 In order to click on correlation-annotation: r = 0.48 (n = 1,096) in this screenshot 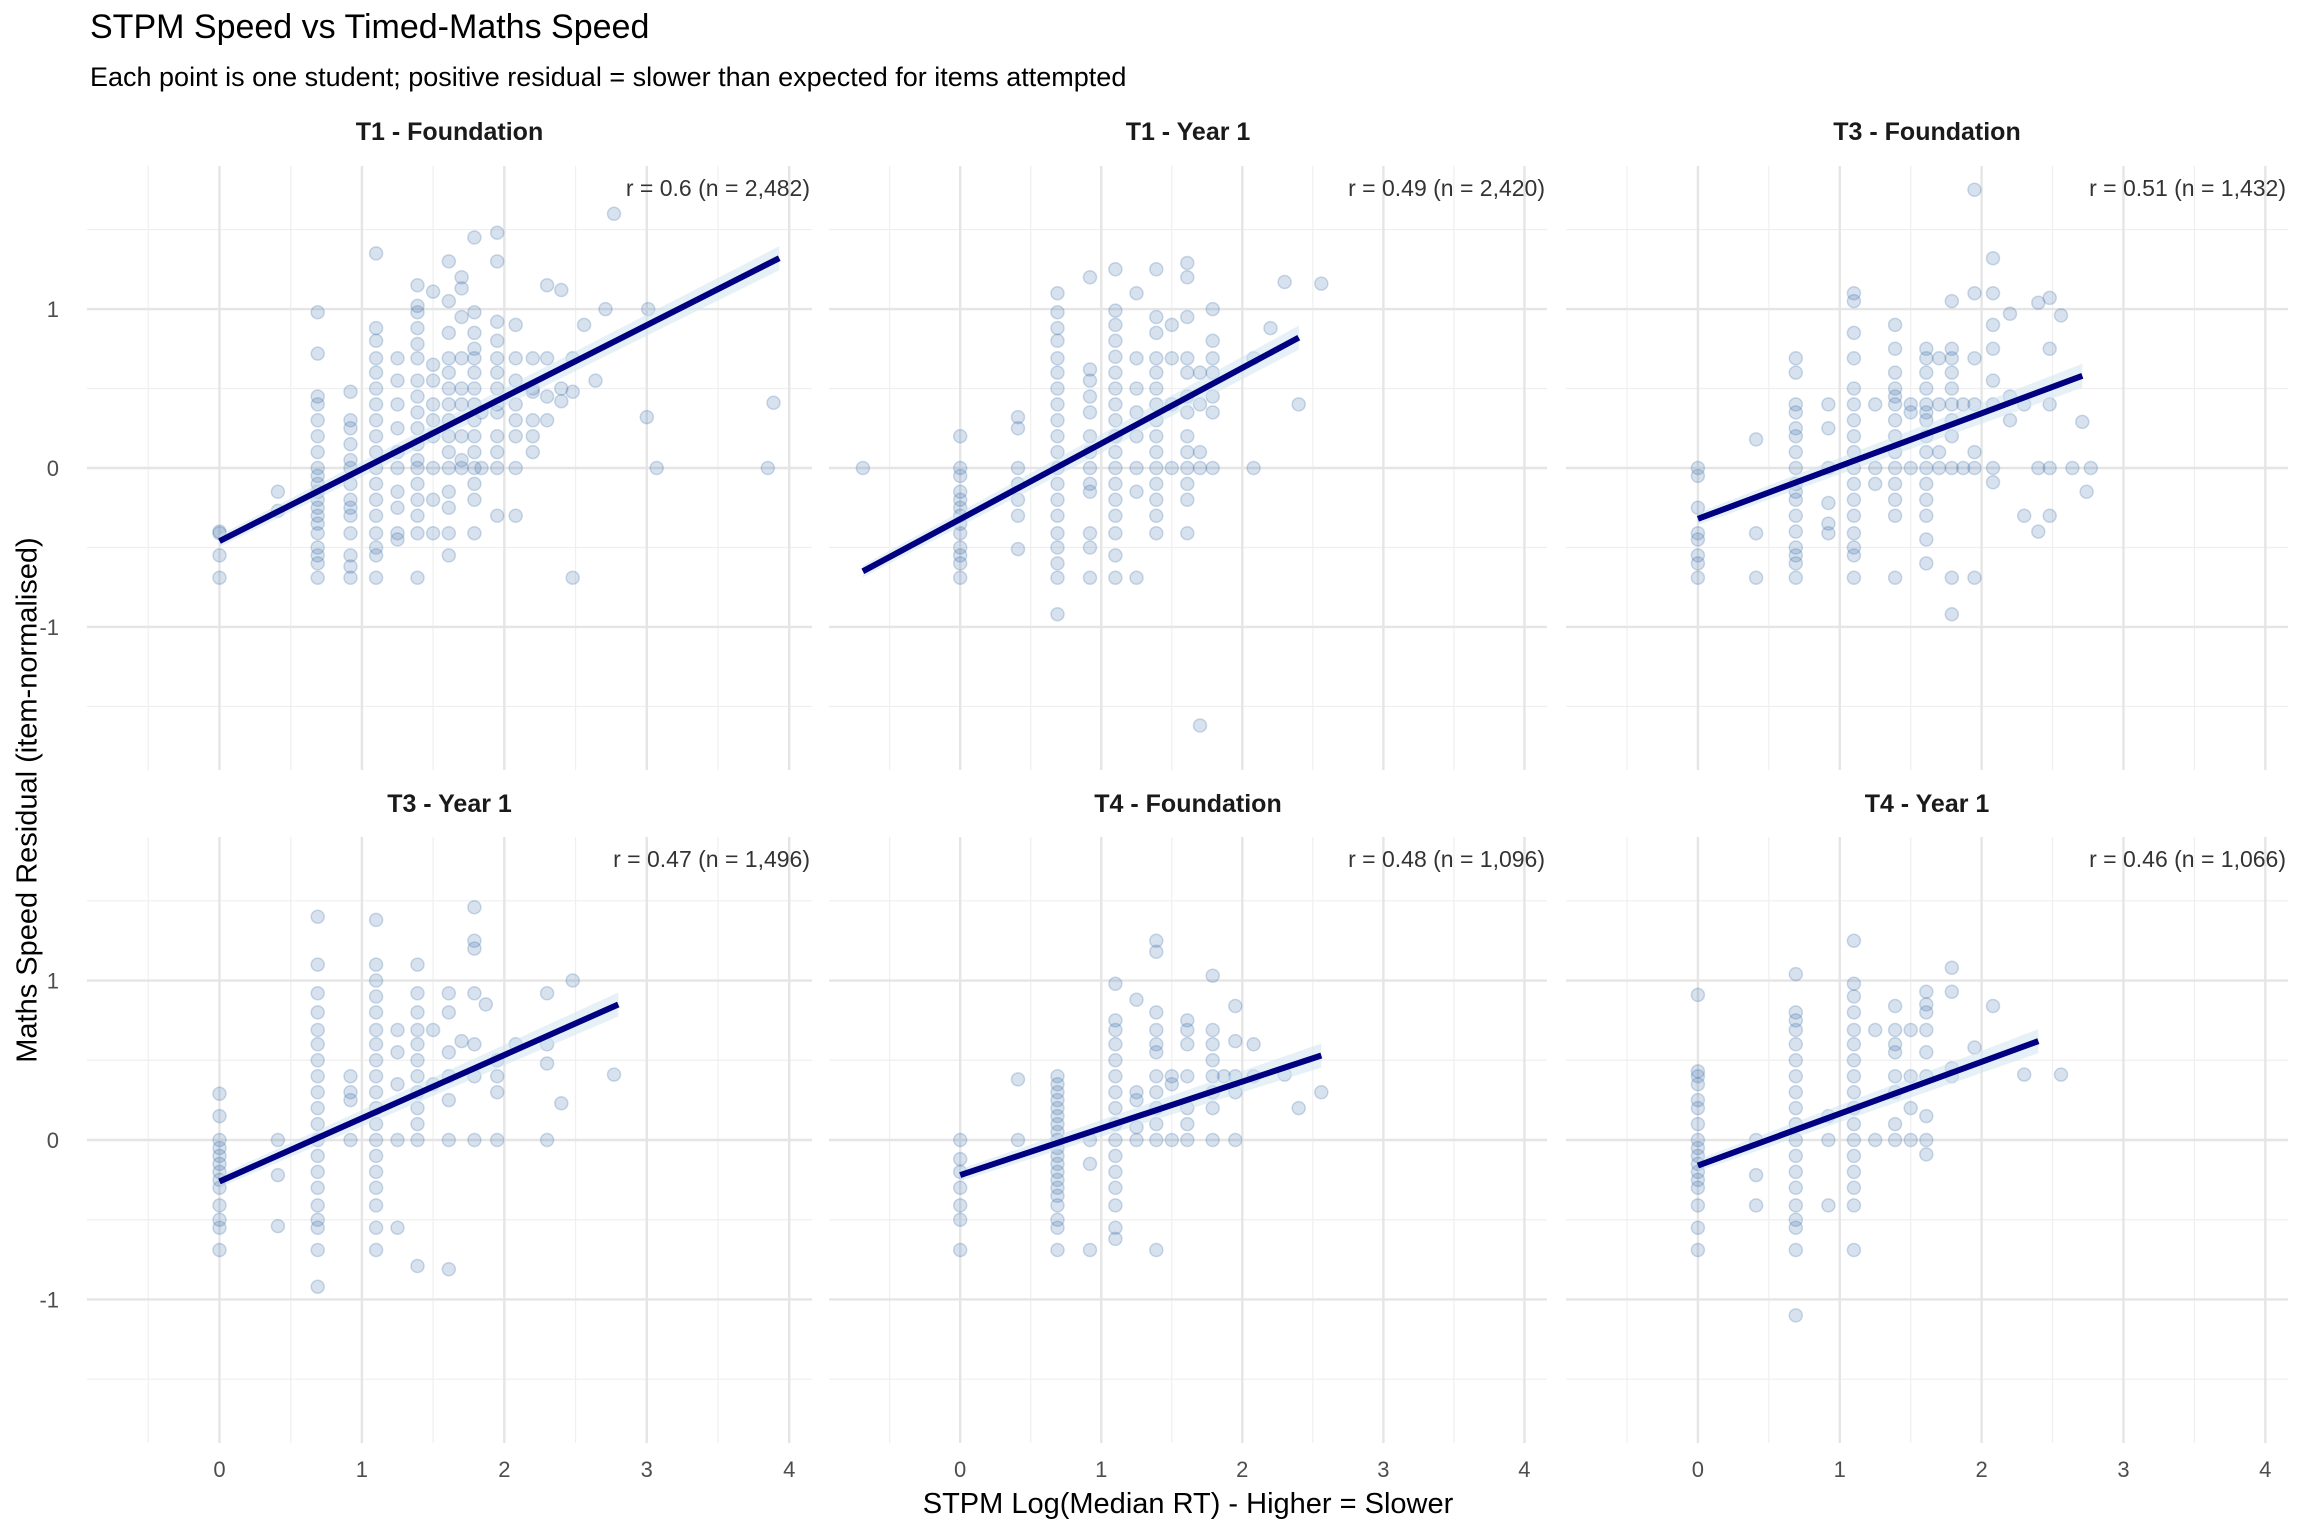, I will do `click(1446, 859)`.